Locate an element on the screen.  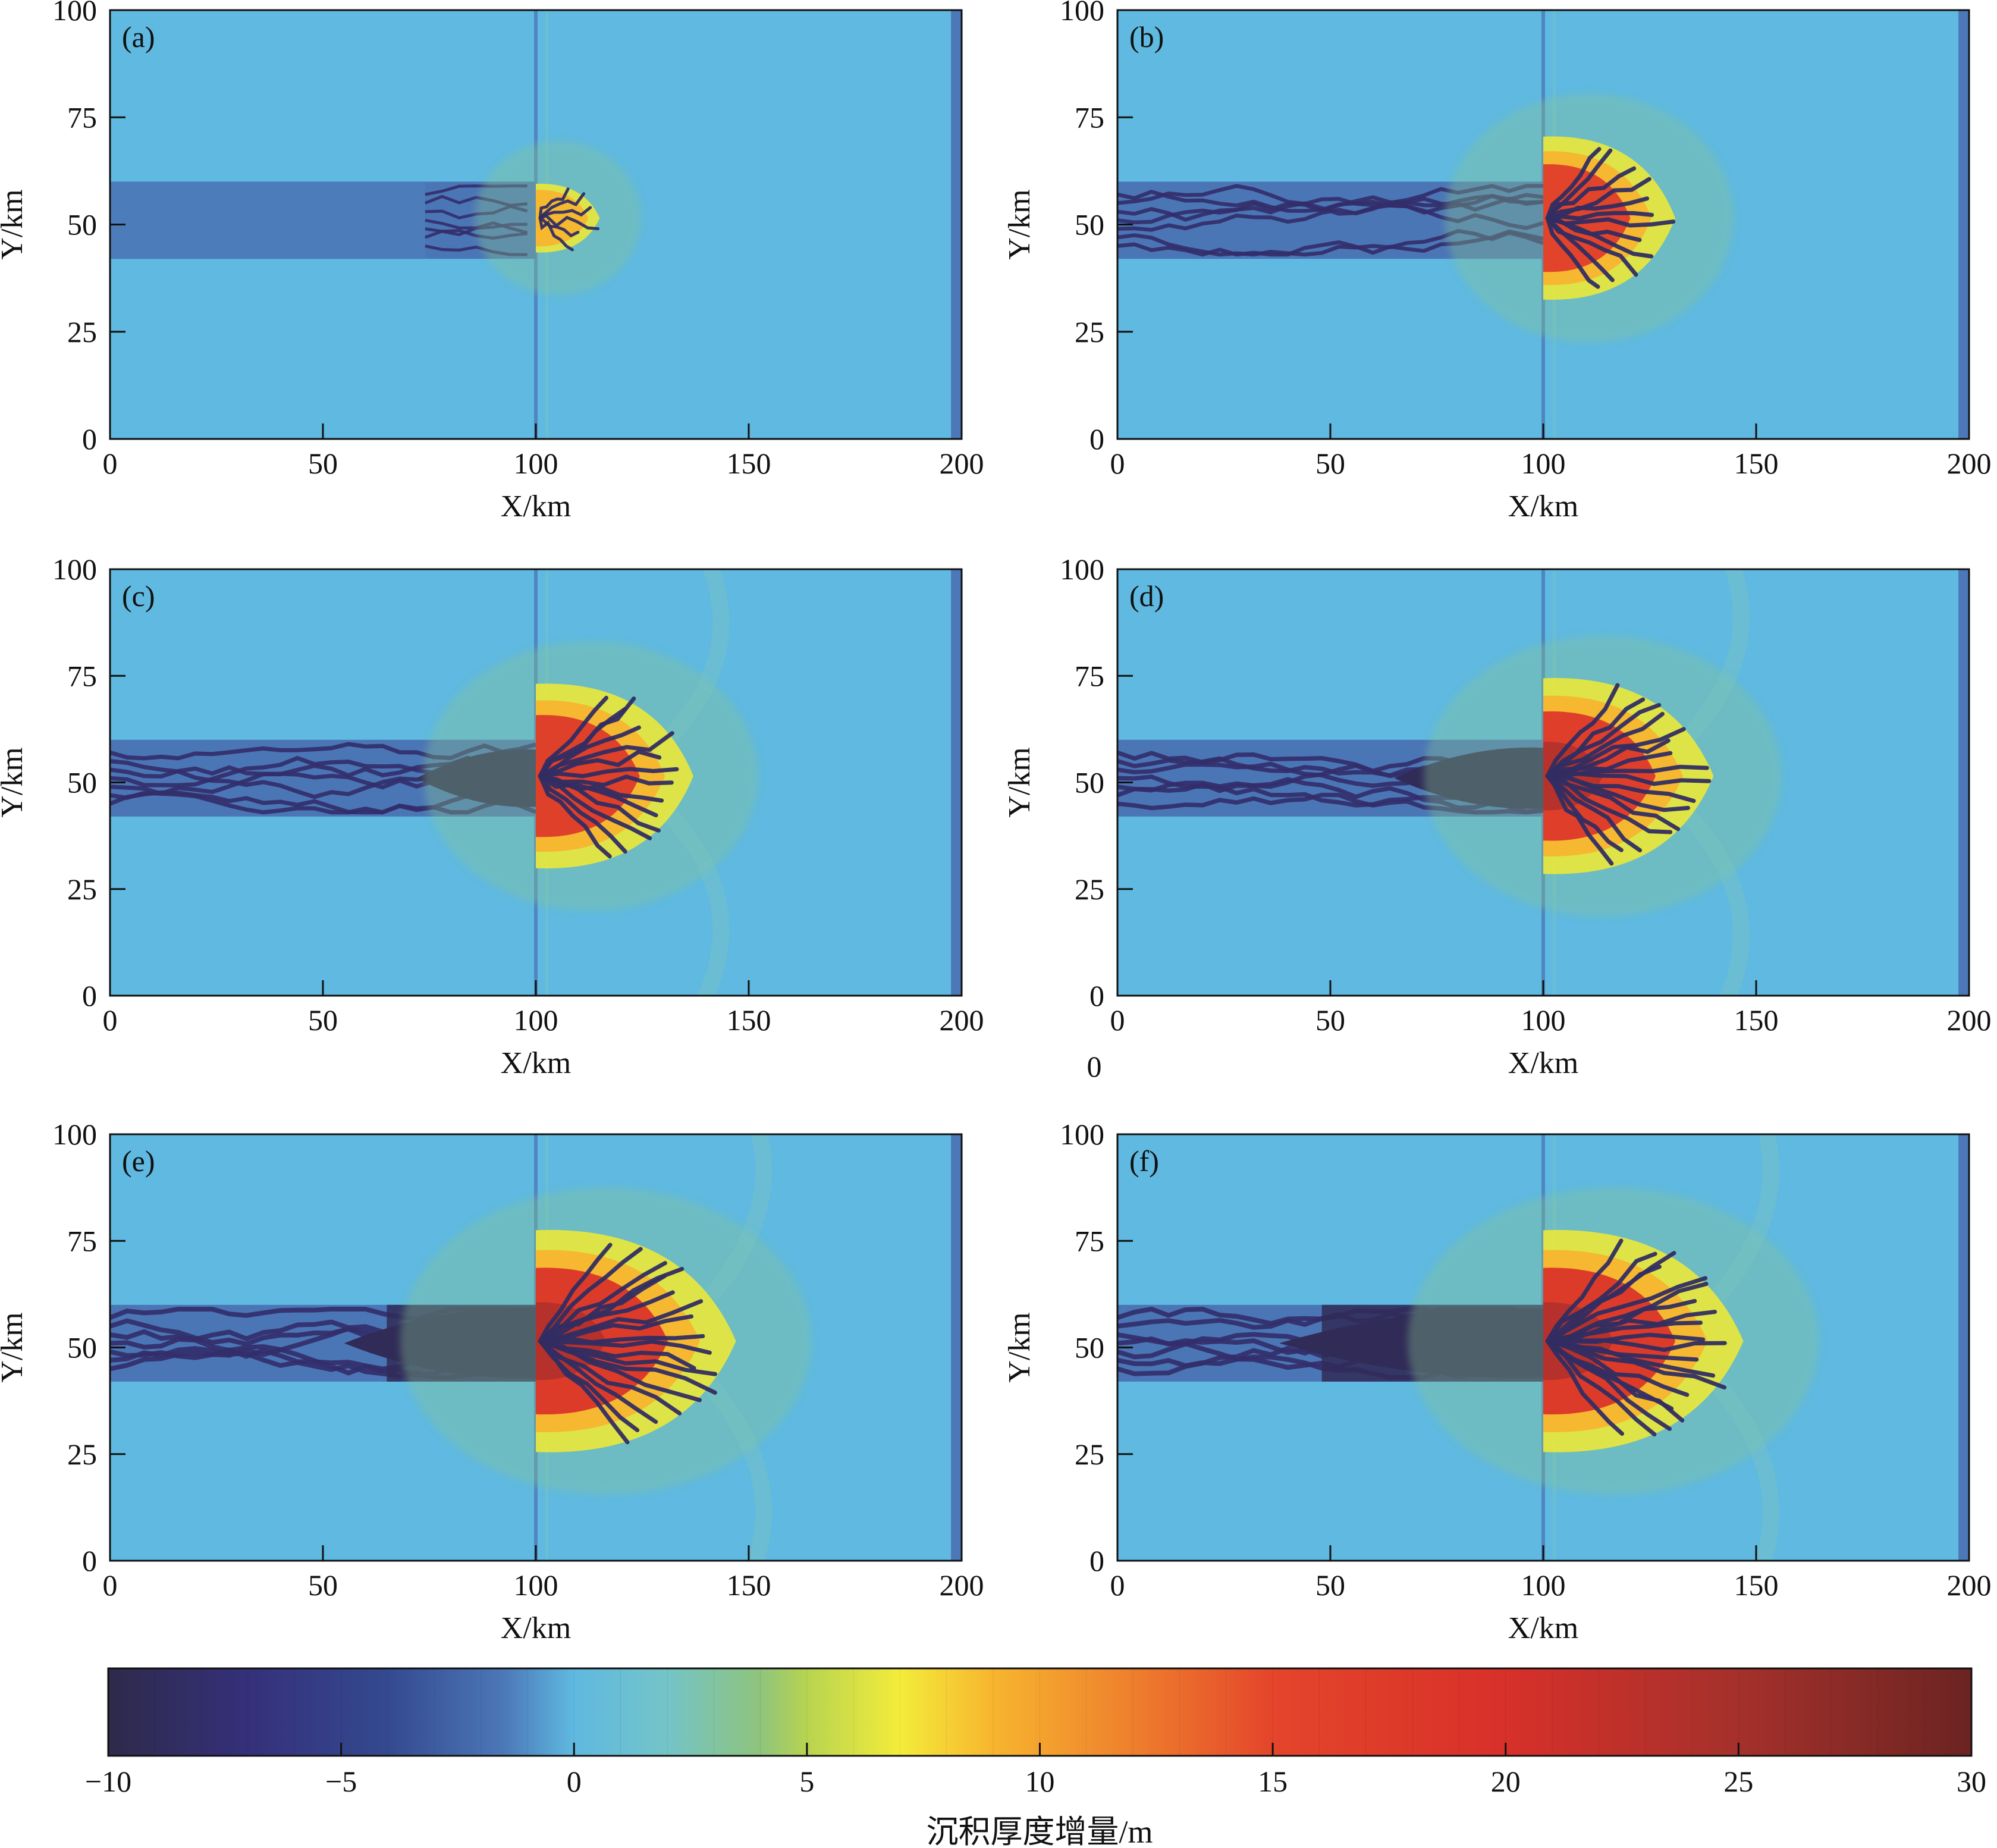
panel-label: (b) is located at coordinates (1147, 37).